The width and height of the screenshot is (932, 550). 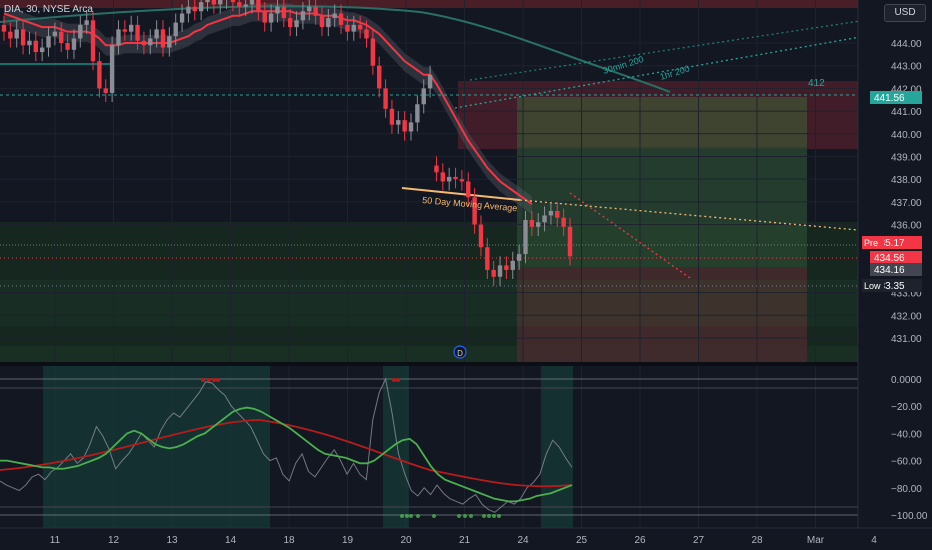 I want to click on red-zone-top, so click(x=429, y=4).